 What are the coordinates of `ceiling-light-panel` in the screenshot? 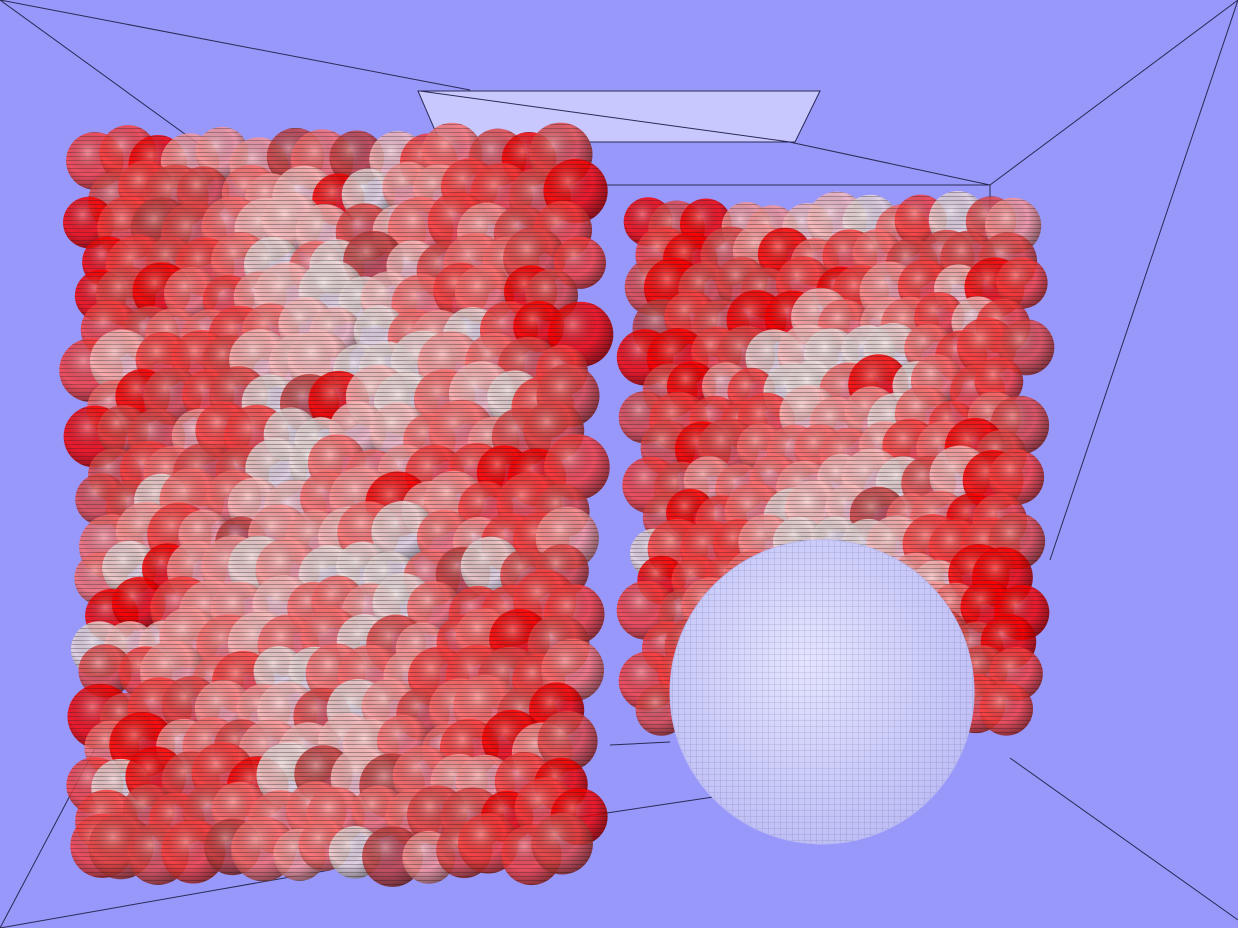 It's located at (619, 116).